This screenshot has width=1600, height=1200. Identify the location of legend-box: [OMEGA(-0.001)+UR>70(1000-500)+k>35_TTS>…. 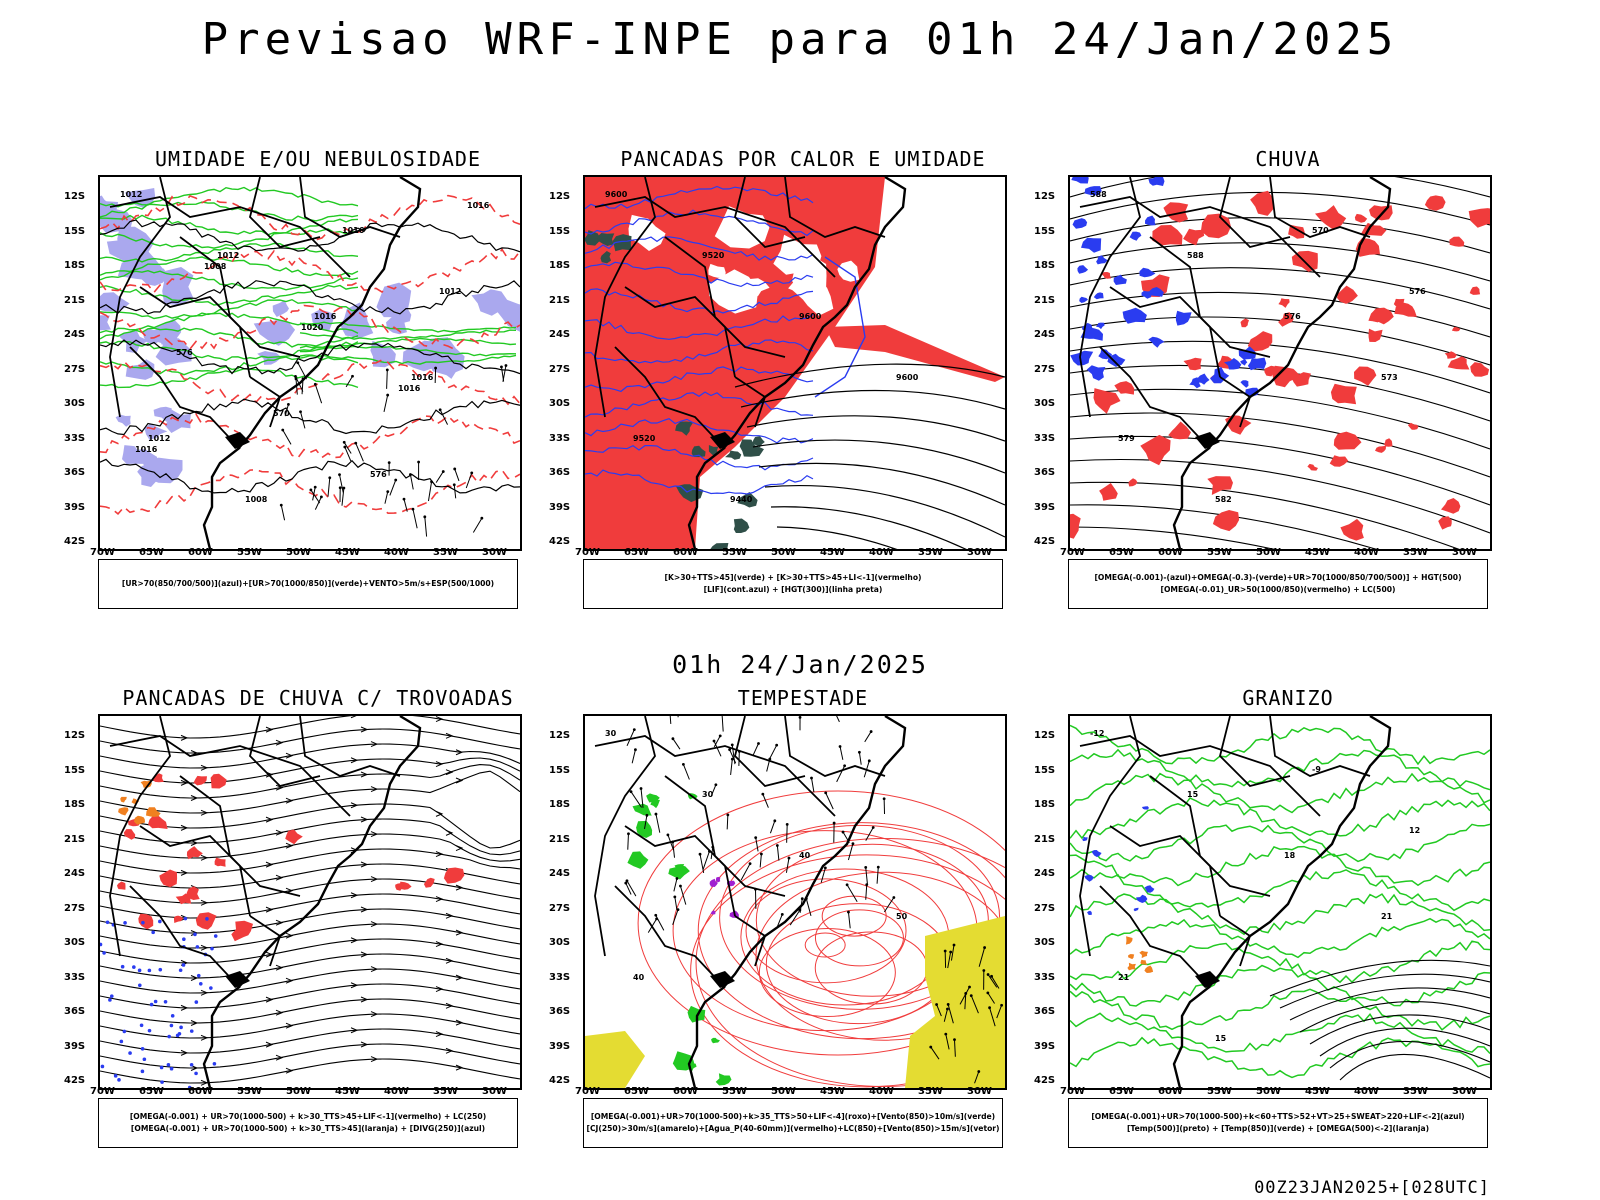
(793, 1123).